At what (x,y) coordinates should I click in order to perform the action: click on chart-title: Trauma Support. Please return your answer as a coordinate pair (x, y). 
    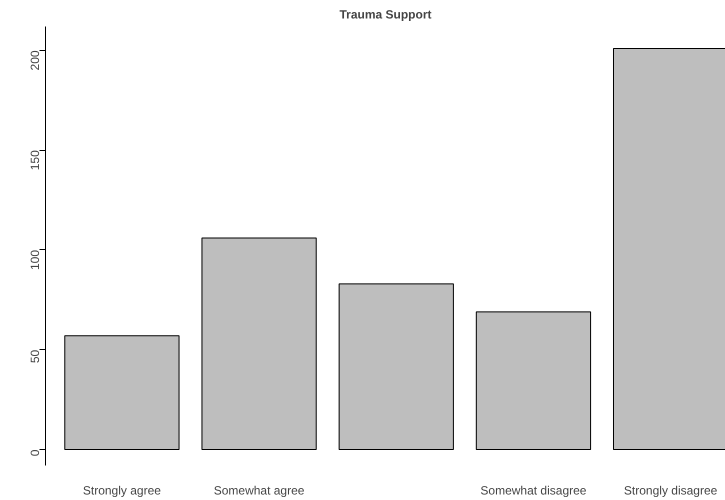
    Looking at the image, I should click on (385, 15).